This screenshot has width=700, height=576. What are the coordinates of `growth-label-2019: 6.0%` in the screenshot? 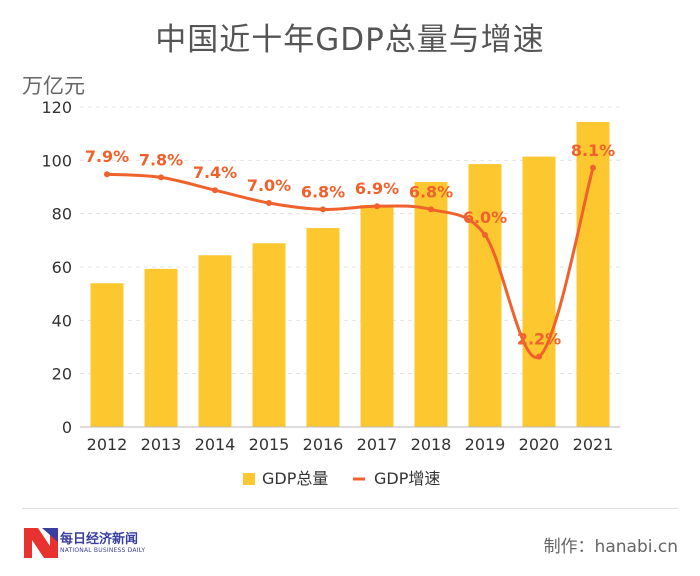 It's located at (485, 217).